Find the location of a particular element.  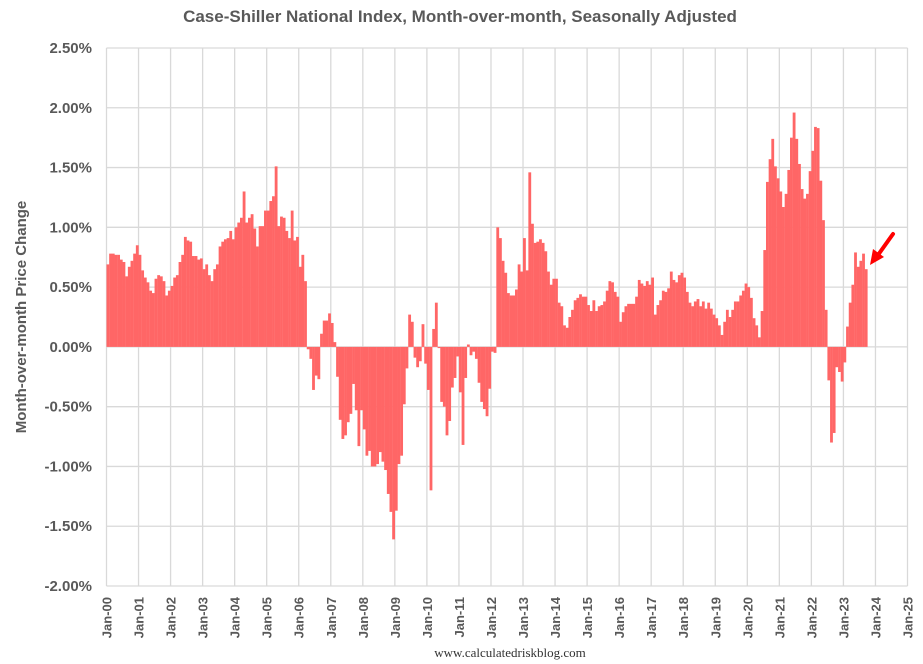

y-tick-label: -1.50% is located at coordinates (68, 526).